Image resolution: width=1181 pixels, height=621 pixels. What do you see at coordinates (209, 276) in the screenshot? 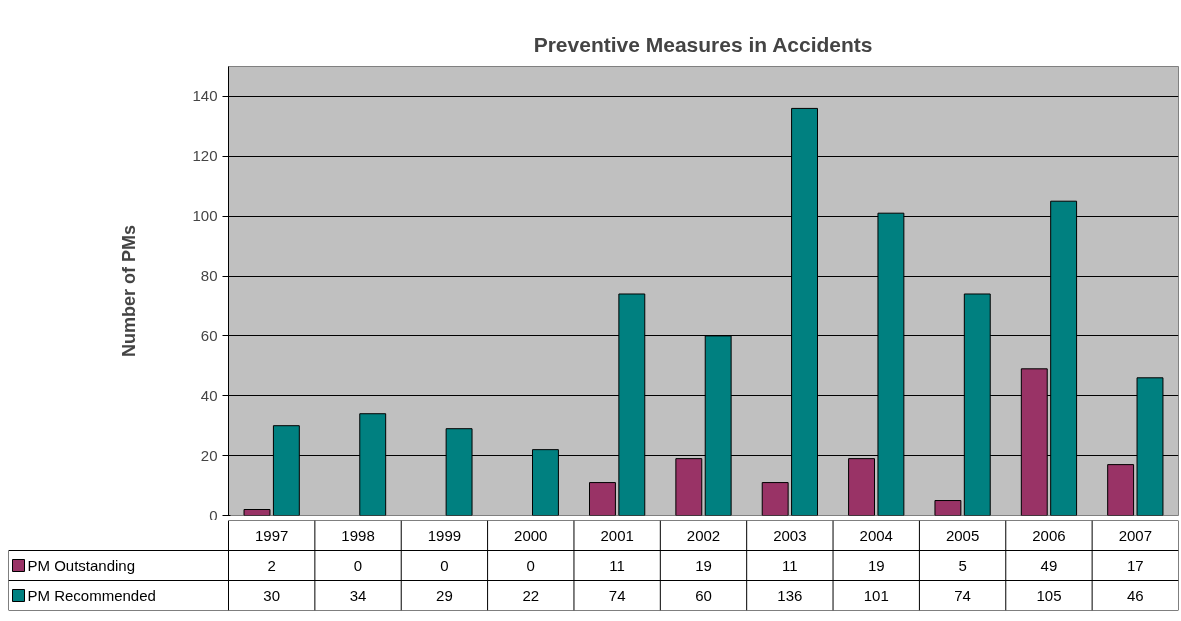
I see `y-tick-label: 80` at bounding box center [209, 276].